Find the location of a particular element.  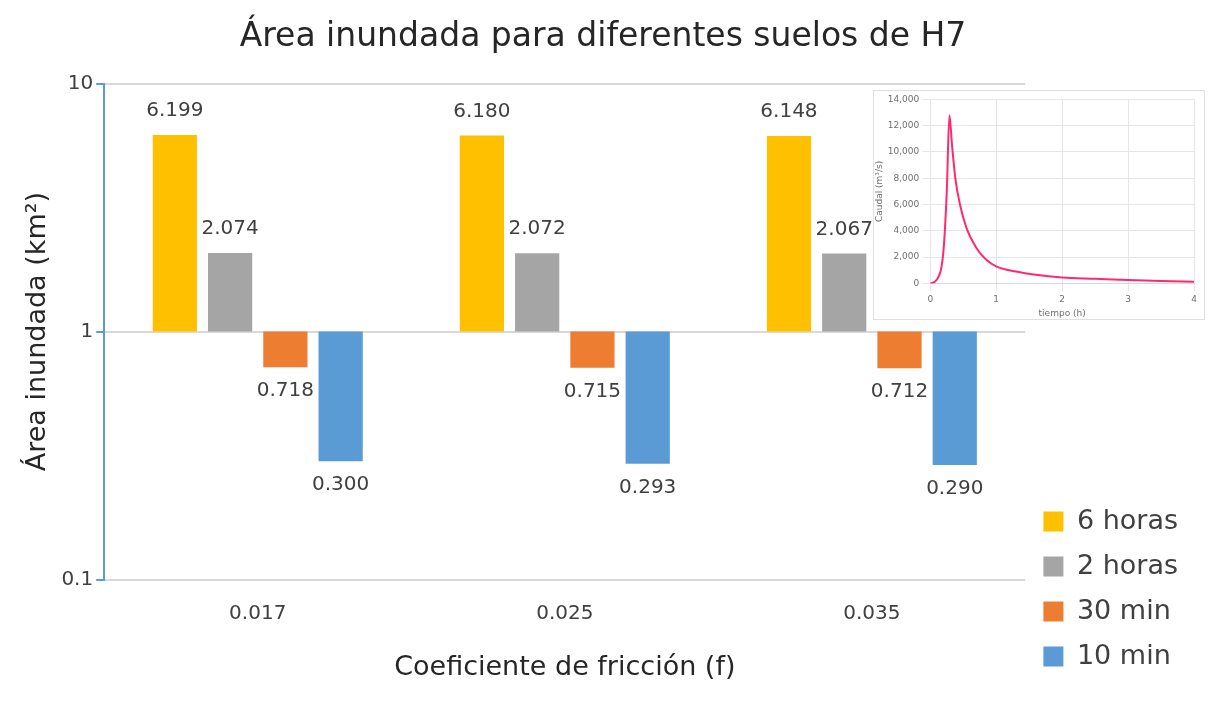

data-label: 2.067 is located at coordinates (844, 227).